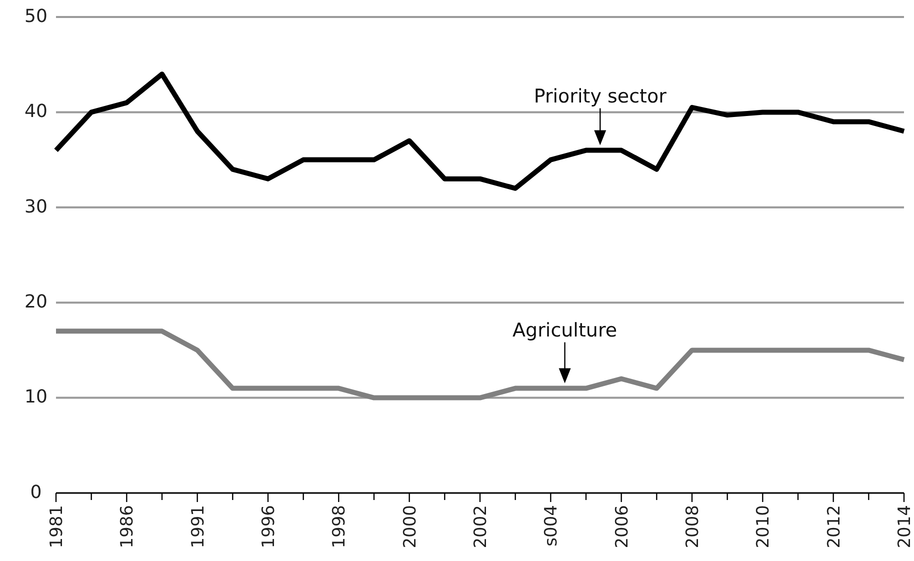 The width and height of the screenshot is (914, 561). What do you see at coordinates (565, 330) in the screenshot?
I see `series-label: Agriculture` at bounding box center [565, 330].